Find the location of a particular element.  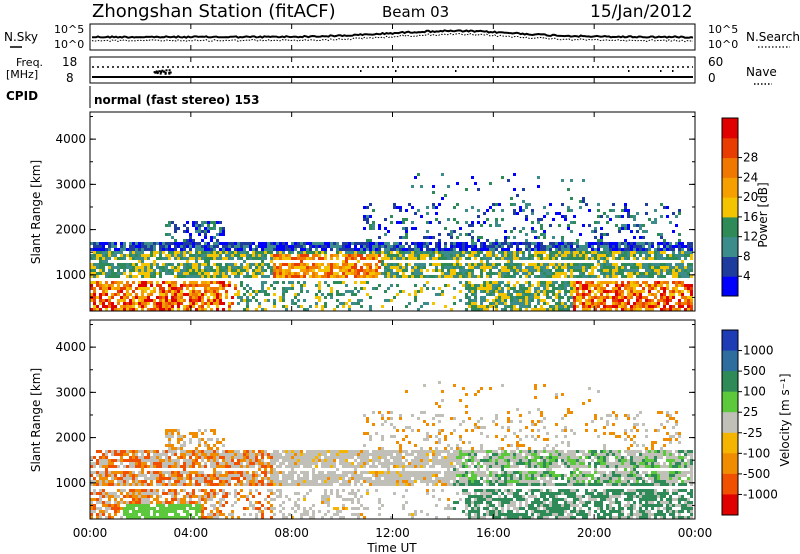

colorbar-tick-label: 24 is located at coordinates (750, 177).